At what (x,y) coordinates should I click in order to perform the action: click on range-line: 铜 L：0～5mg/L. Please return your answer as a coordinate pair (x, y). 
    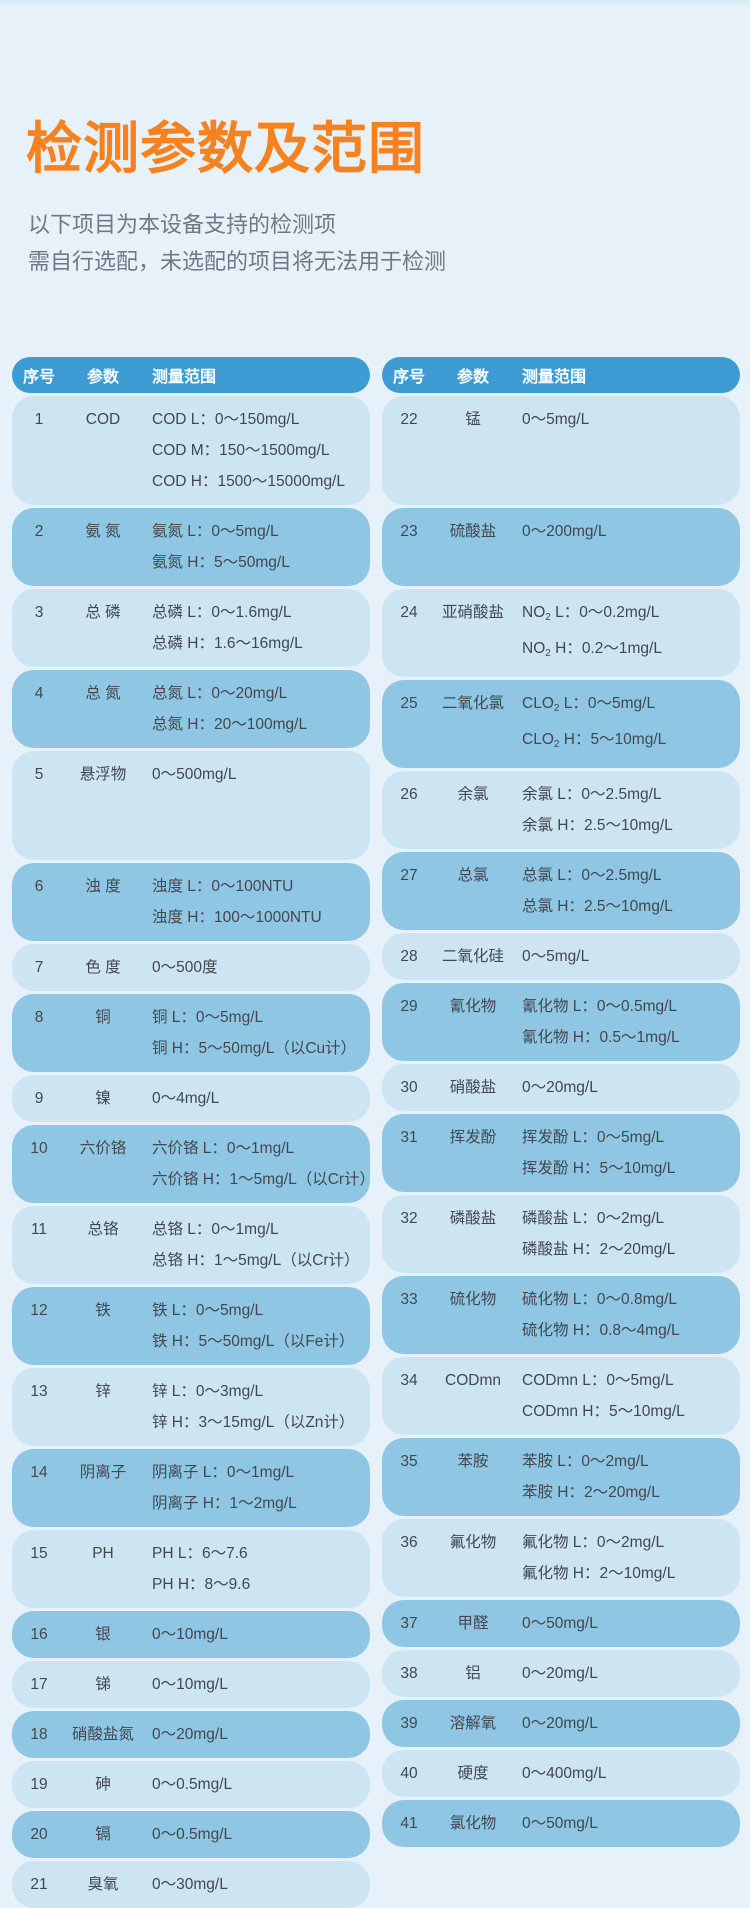
    Looking at the image, I should click on (208, 1017).